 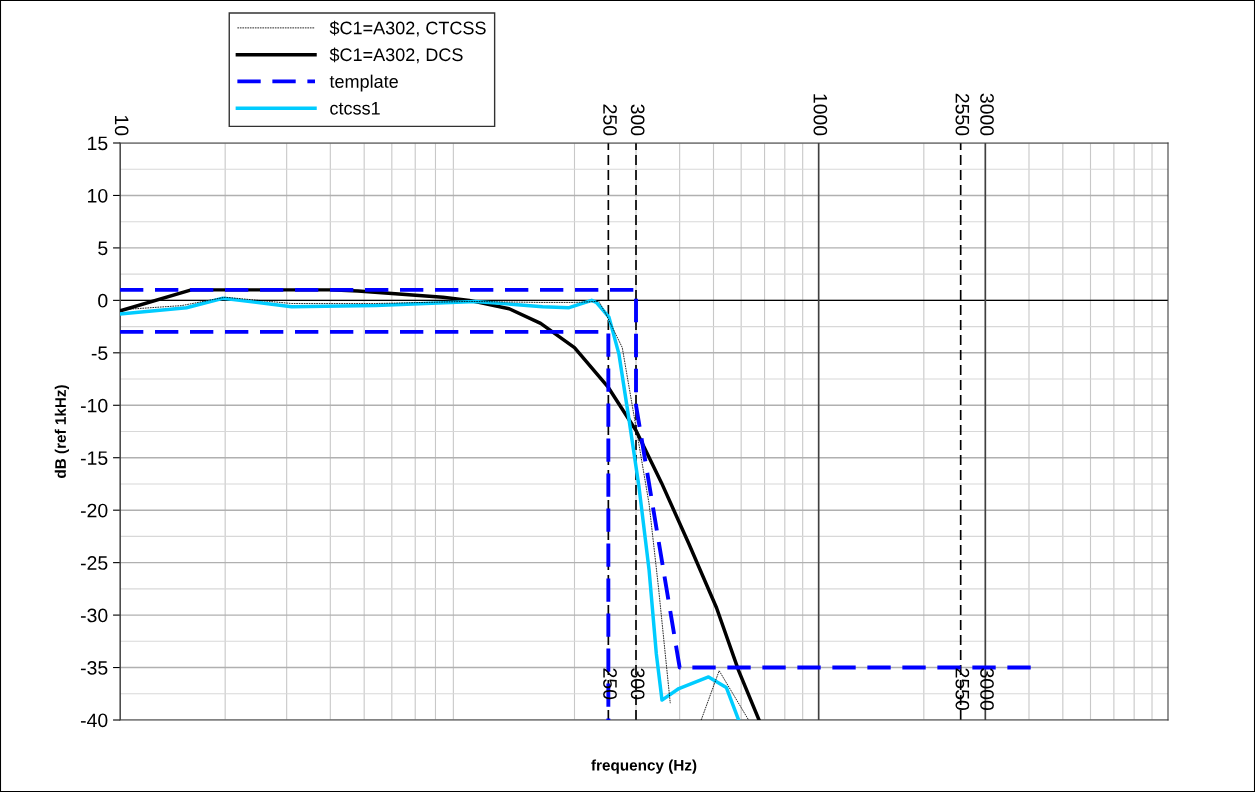 I want to click on ref-line-label: 2550, so click(x=962, y=114).